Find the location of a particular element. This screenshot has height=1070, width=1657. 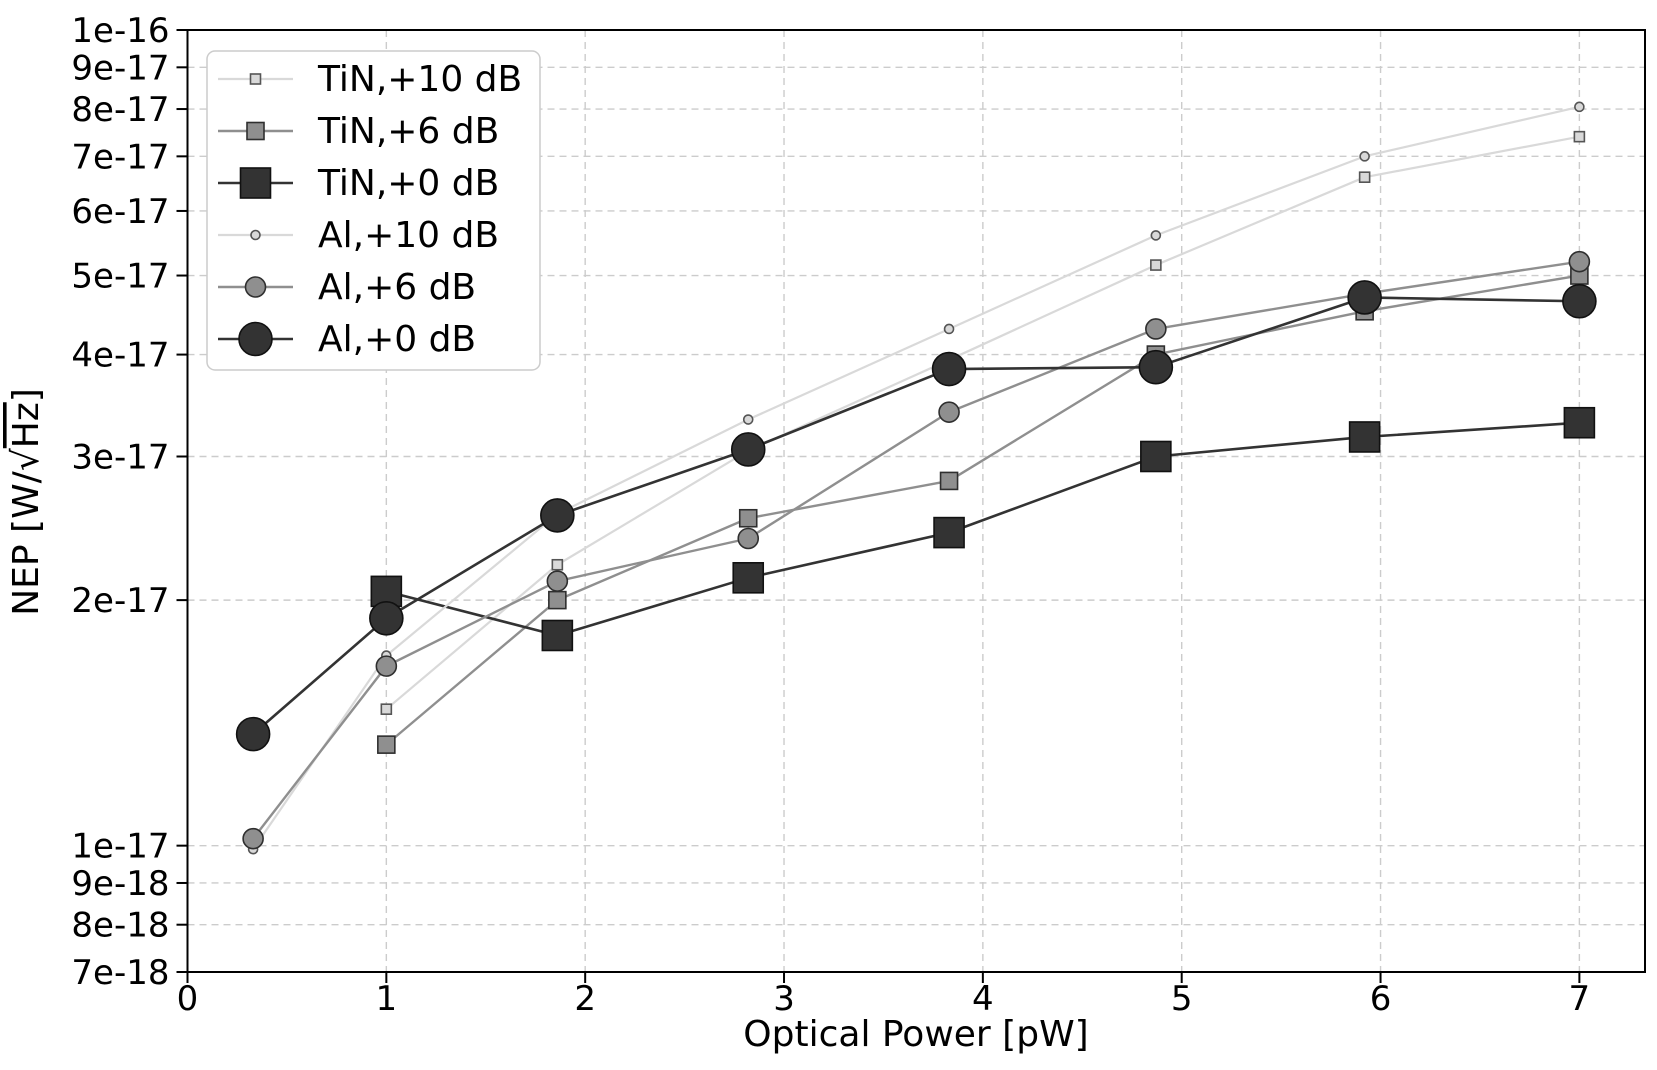

legend-label: TiN,+10 dB is located at coordinates (419, 79).